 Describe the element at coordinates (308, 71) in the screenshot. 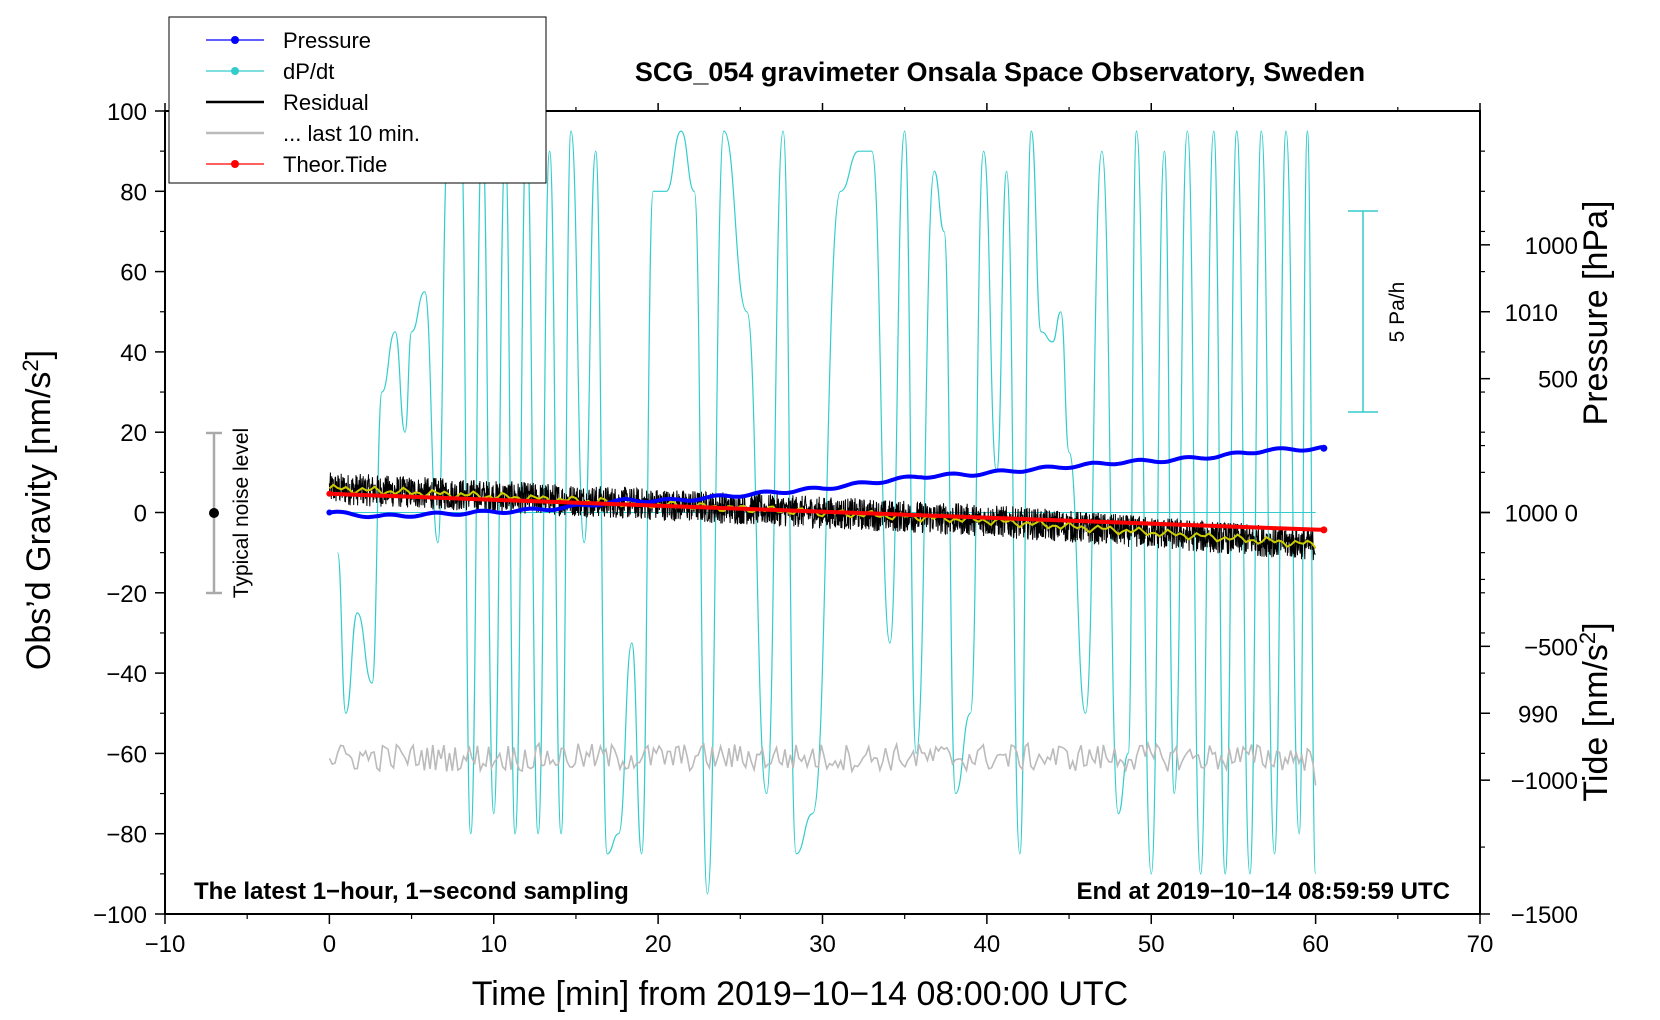

I see `legend-label: dP/dt` at that location.